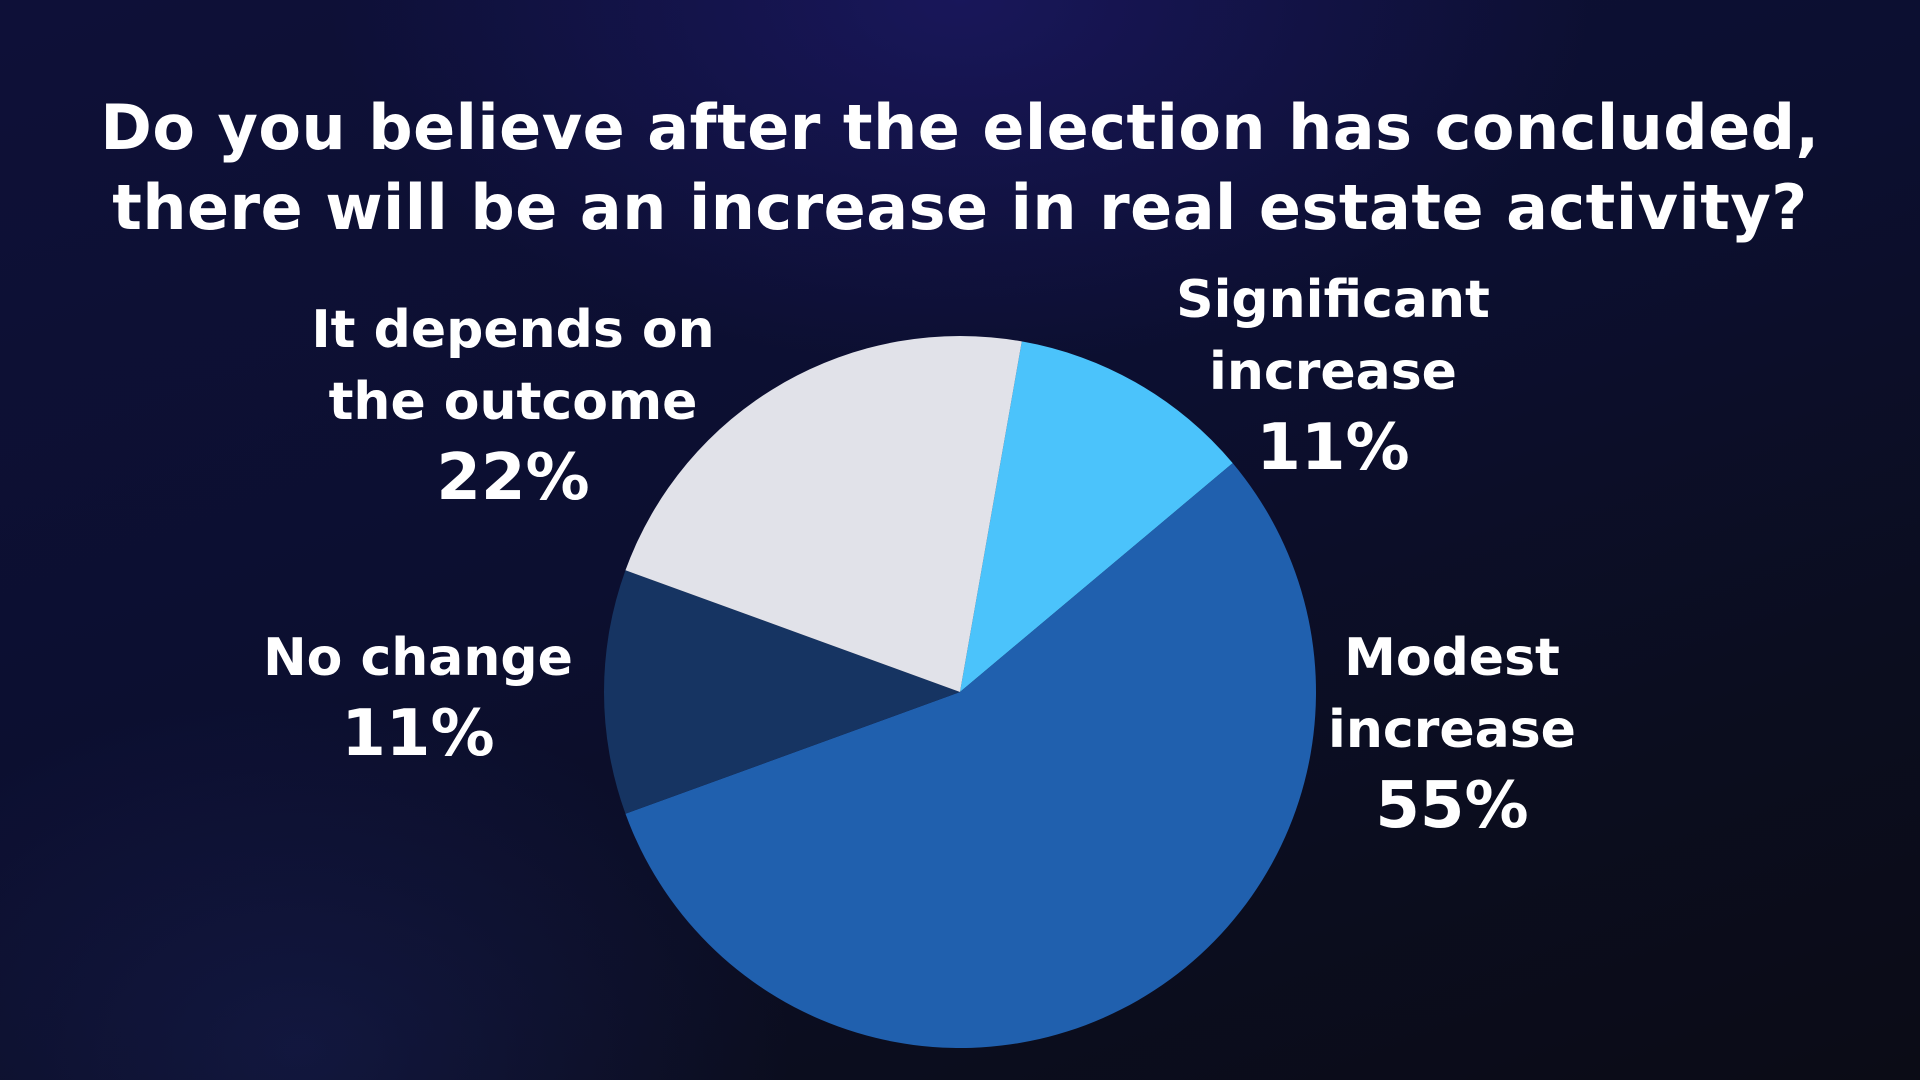  What do you see at coordinates (1452, 658) in the screenshot?
I see `slice-name-line: Modest` at bounding box center [1452, 658].